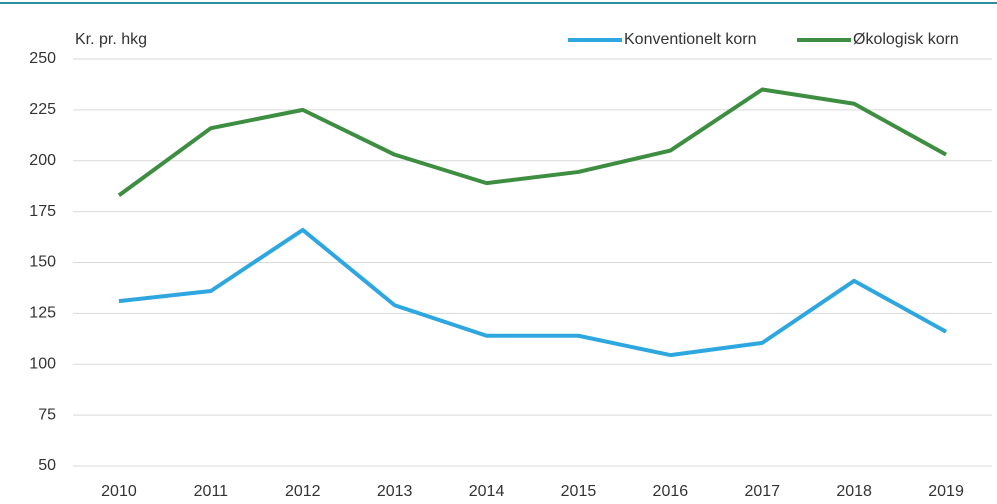 The image size is (997, 504). Describe the element at coordinates (671, 491) in the screenshot. I see `x-tick-label: 2016` at that location.